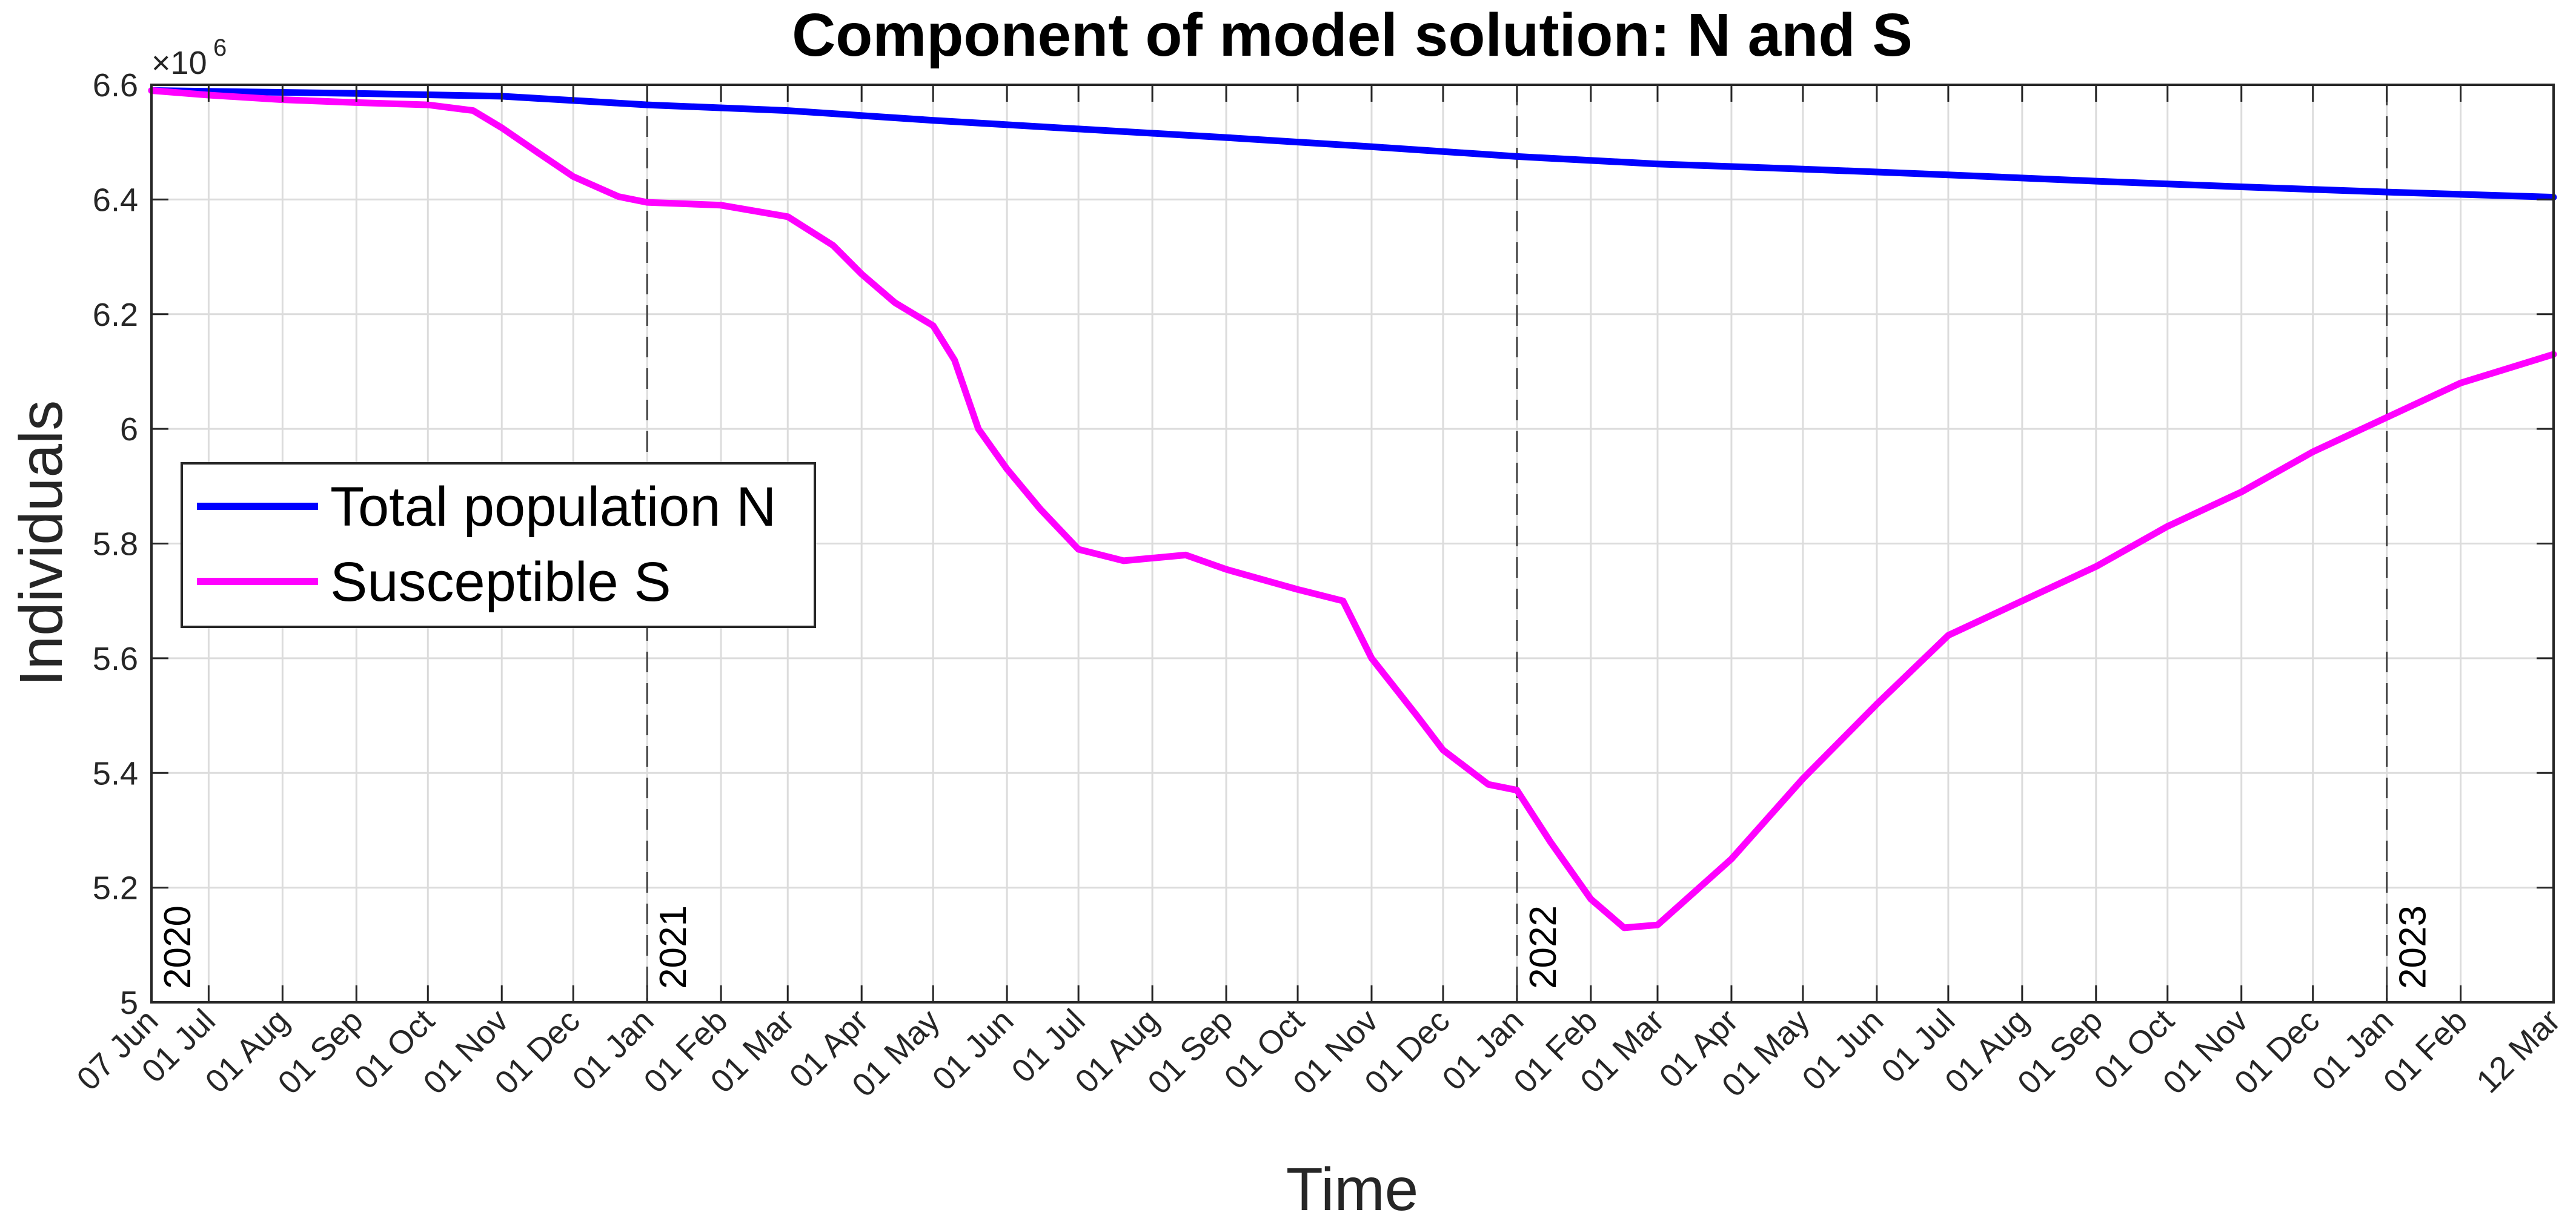 This screenshot has width=2576, height=1224. I want to click on chart-title: Component of model solution: N and S, so click(1352, 35).